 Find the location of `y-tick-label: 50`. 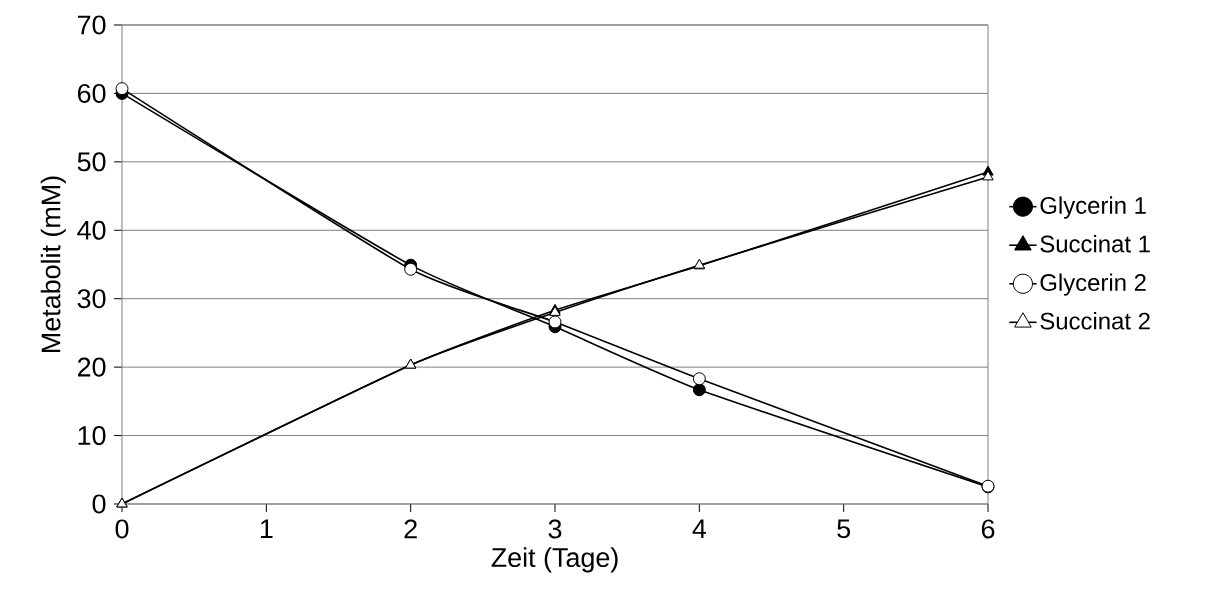

y-tick-label: 50 is located at coordinates (91, 162).